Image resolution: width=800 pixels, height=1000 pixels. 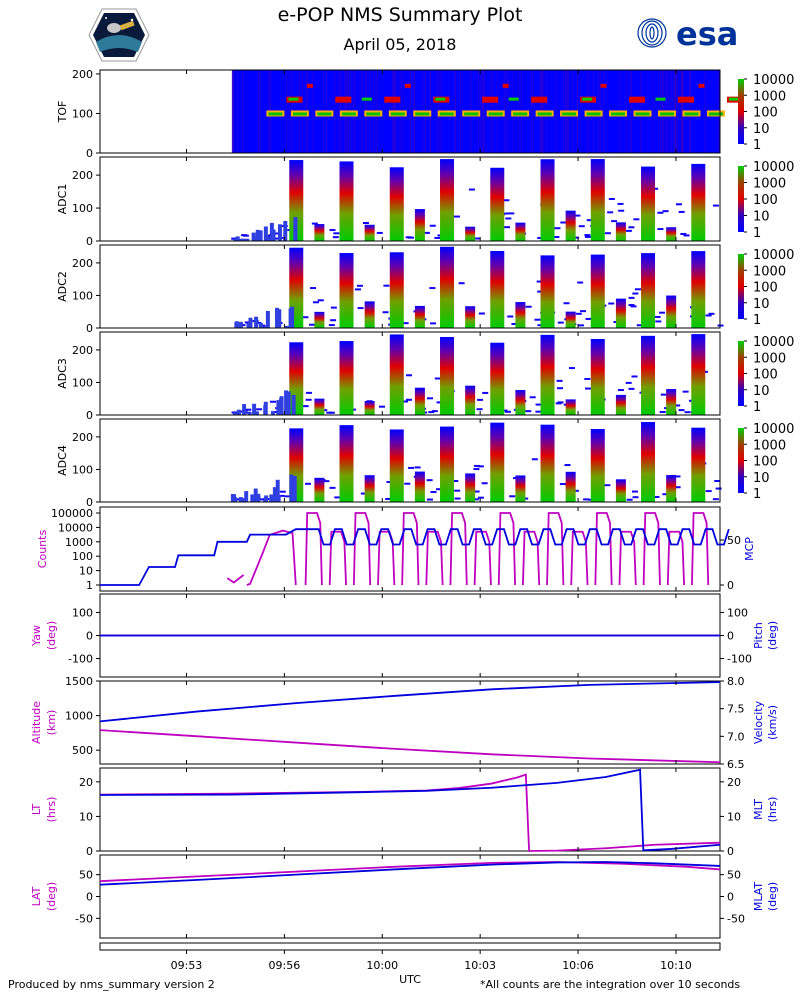 I want to click on colorbar-label: 1000, so click(x=769, y=445).